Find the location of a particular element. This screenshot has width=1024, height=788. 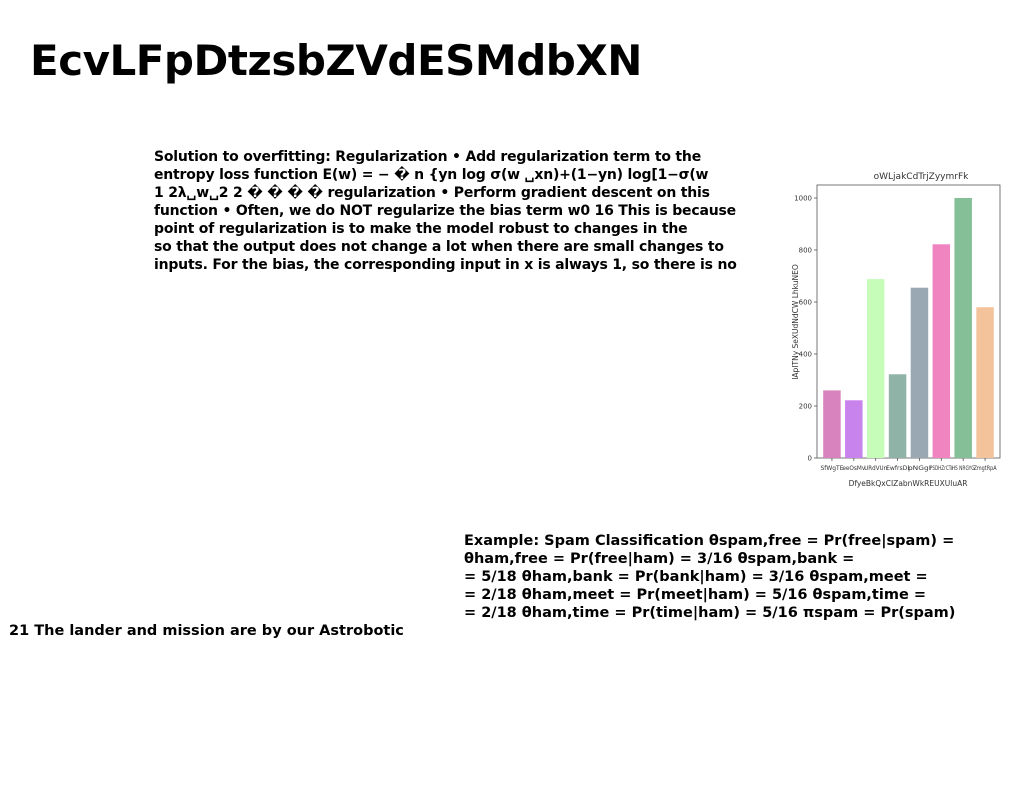

chart-frame is located at coordinates (908, 321).